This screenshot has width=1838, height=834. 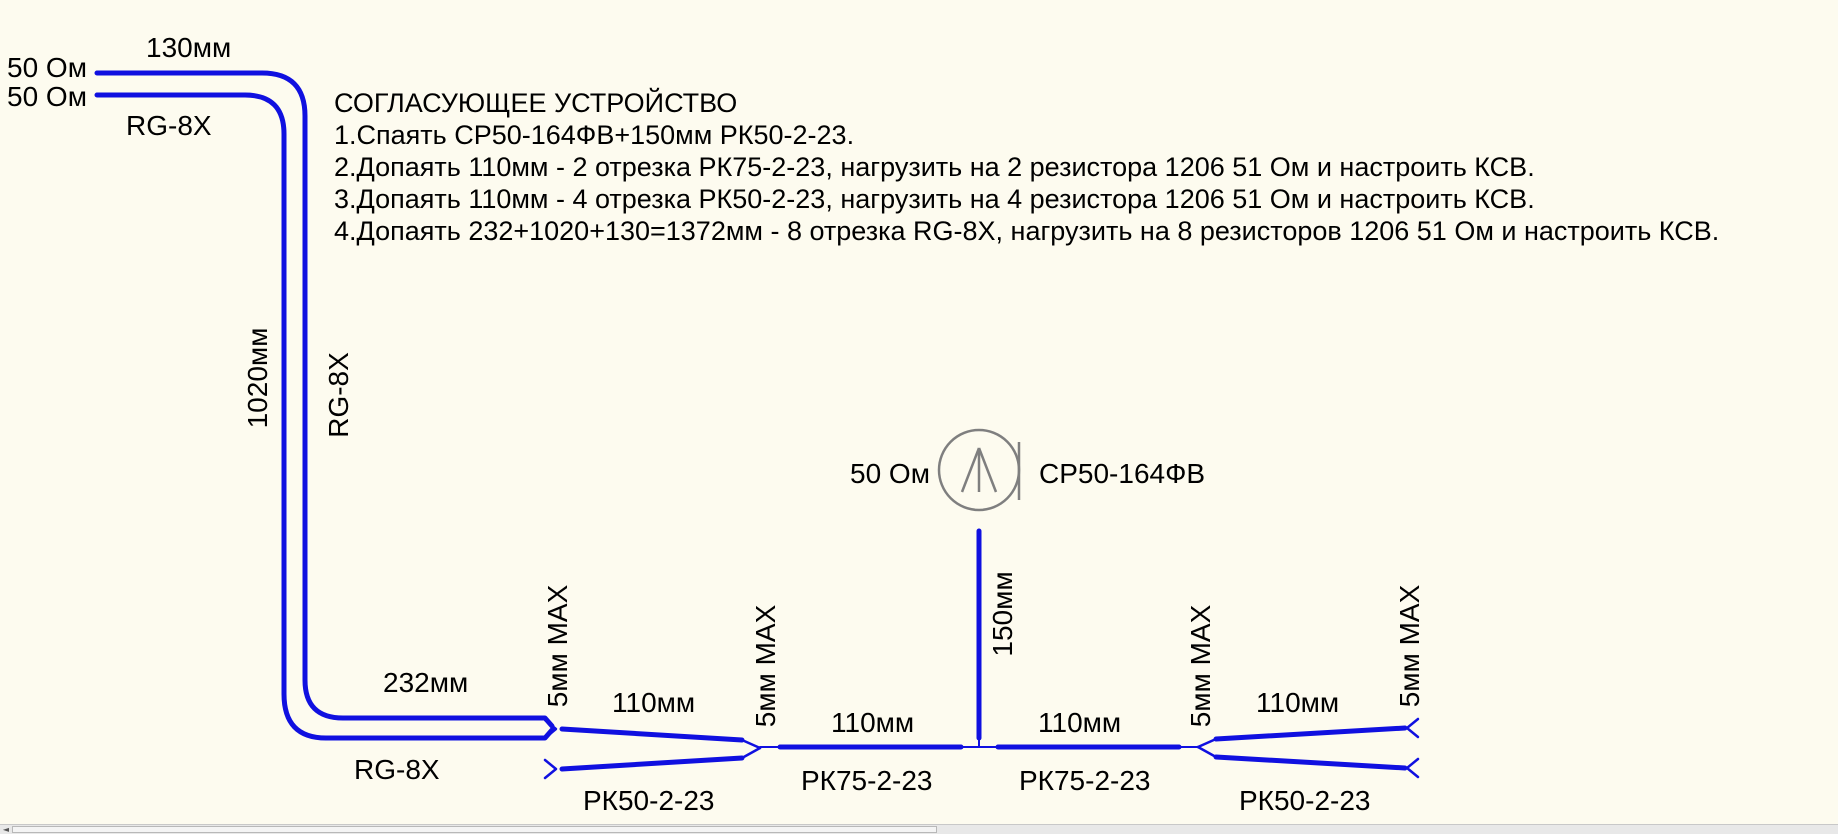 What do you see at coordinates (1412, 728) in the screenshot?
I see `rk50-right-fork-tip-upper` at bounding box center [1412, 728].